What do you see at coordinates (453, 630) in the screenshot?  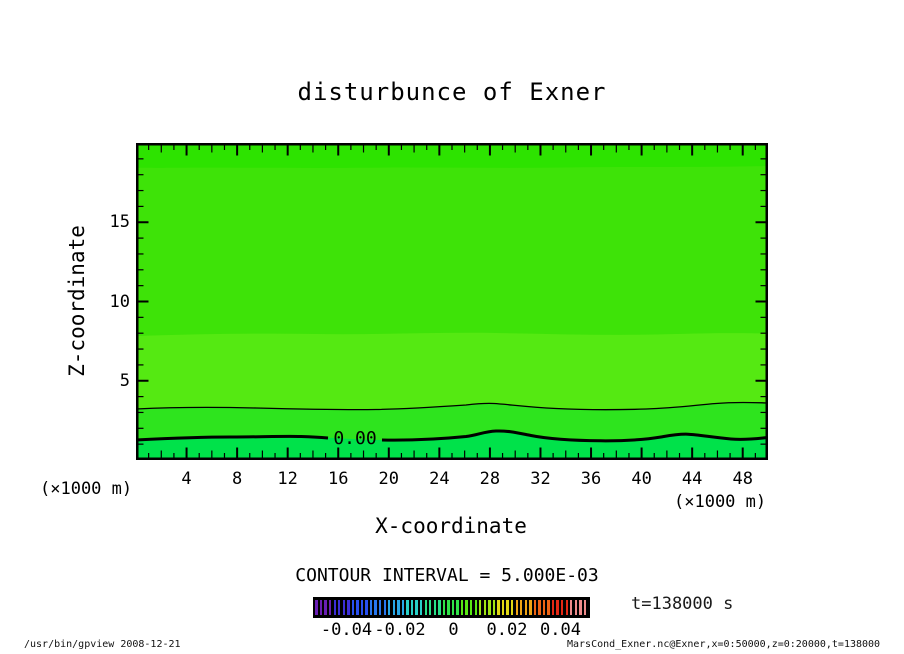 I see `colorbar-tick-label: 0` at bounding box center [453, 630].